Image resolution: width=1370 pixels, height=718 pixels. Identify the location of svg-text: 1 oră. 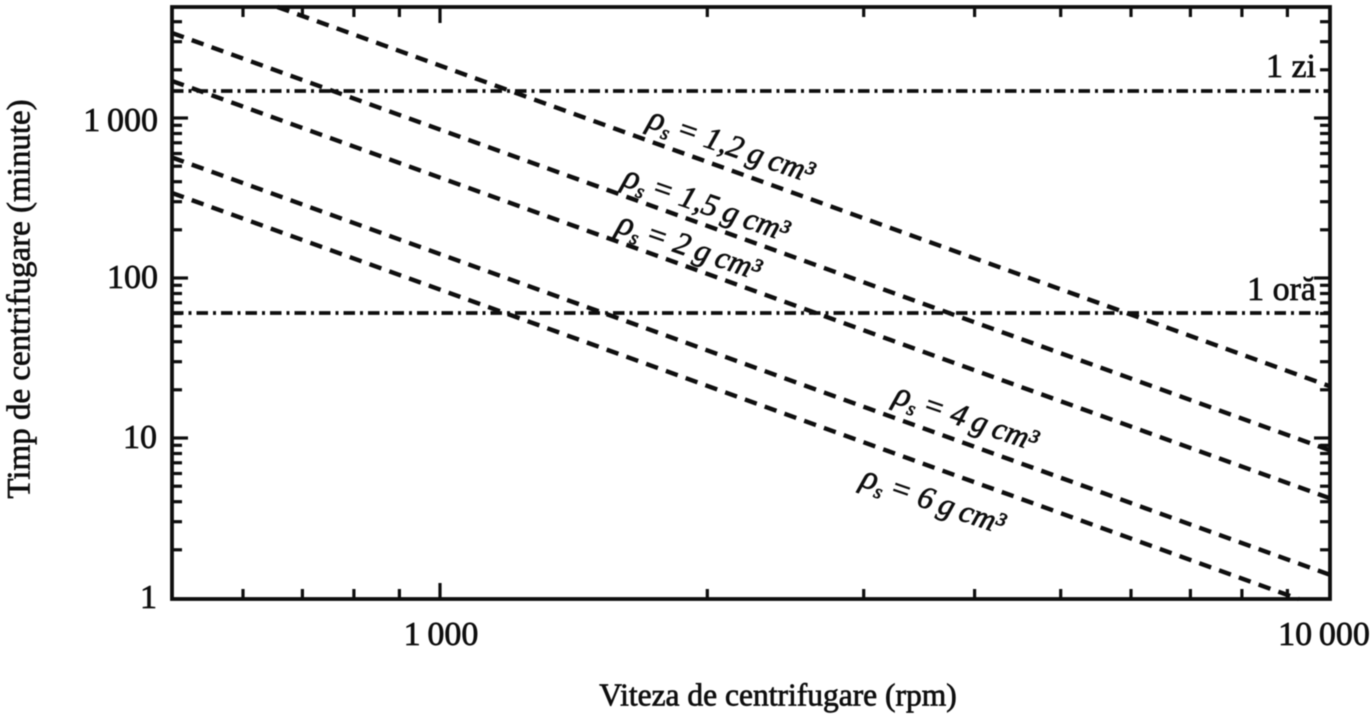
(1281, 289).